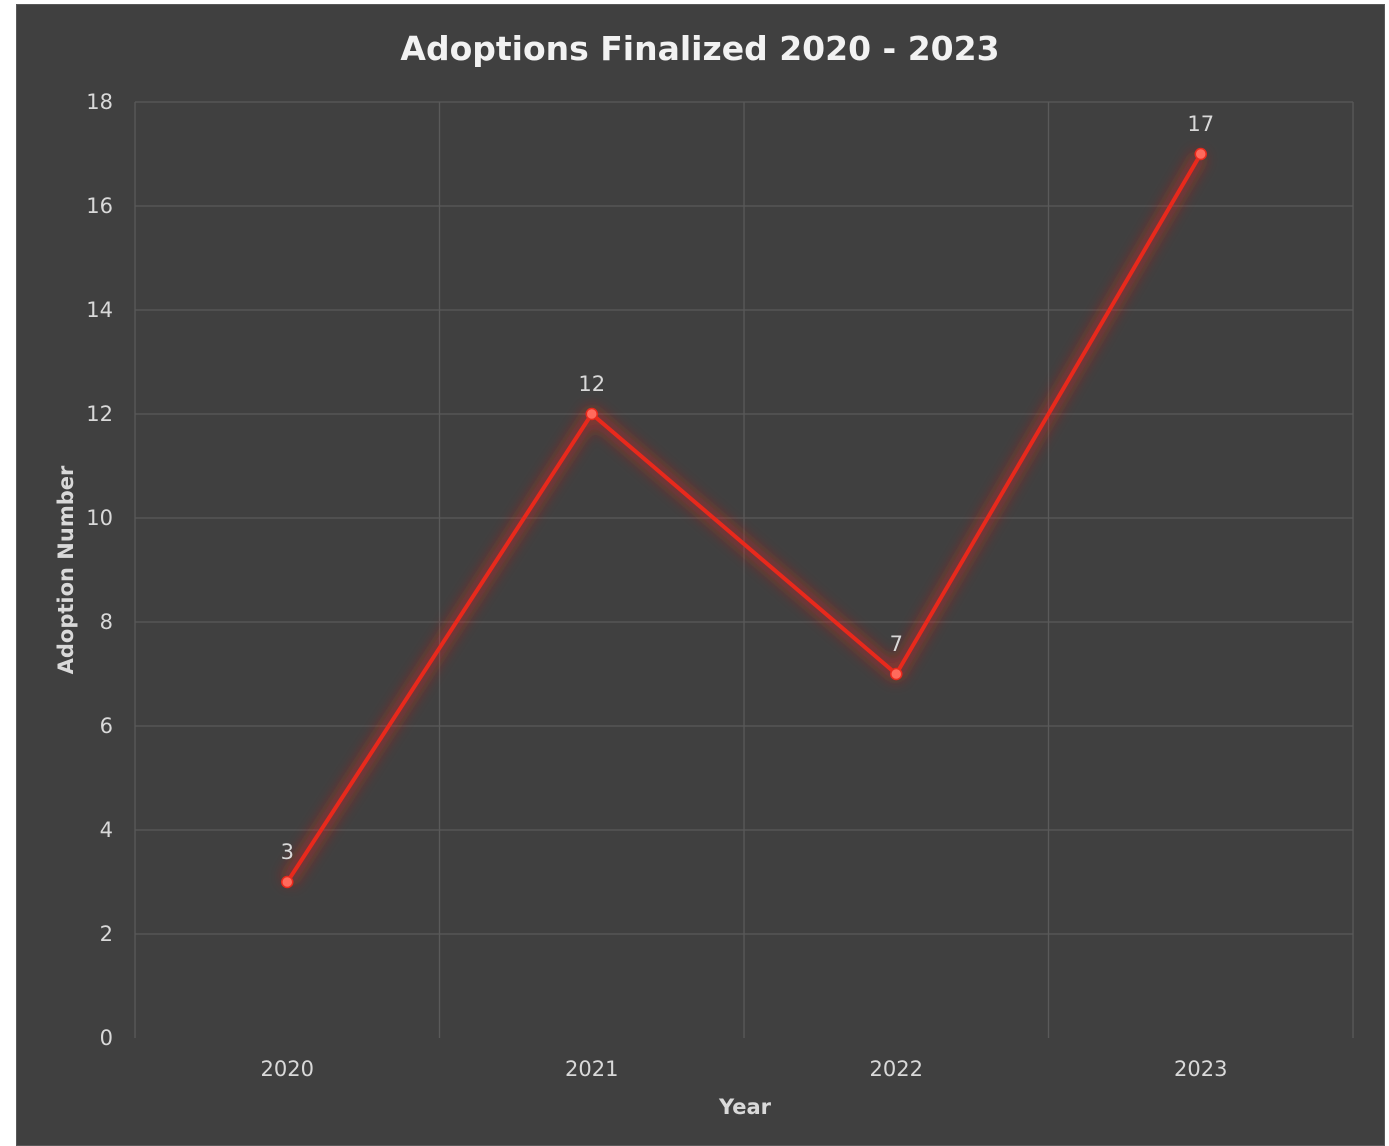 The height and width of the screenshot is (1146, 1389). I want to click on y-axis-title: Adoption Number, so click(66, 569).